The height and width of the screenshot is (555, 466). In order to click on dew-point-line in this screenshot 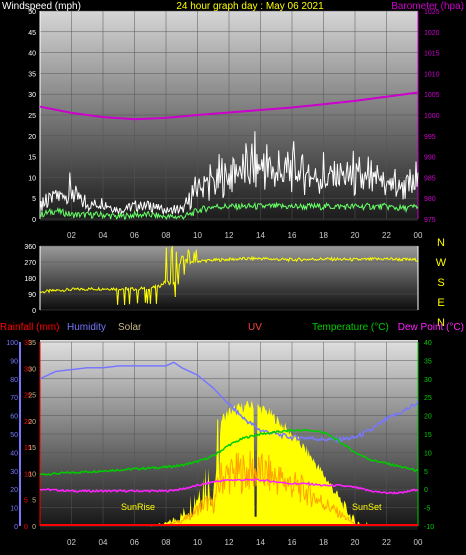, I will do `click(229, 486)`.